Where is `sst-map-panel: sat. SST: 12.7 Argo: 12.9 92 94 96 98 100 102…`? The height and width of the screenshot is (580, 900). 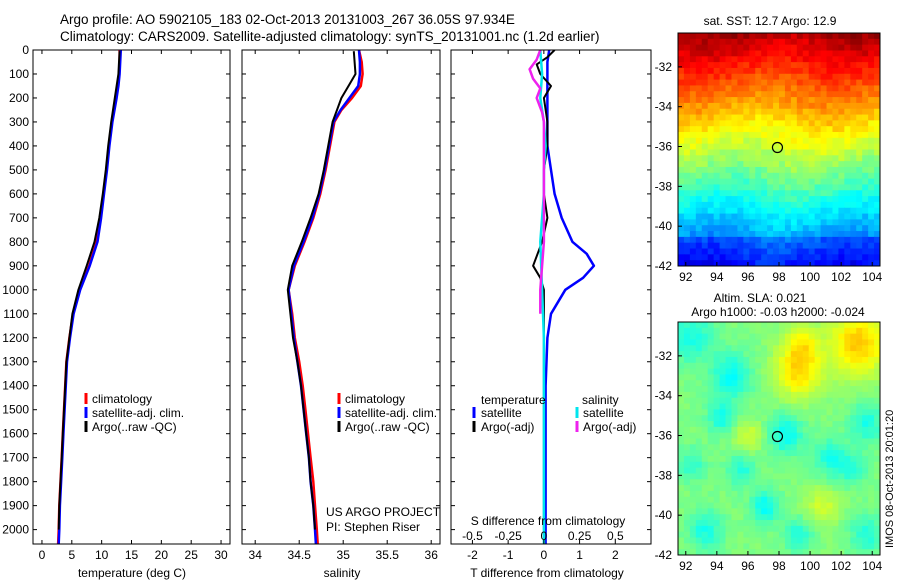 sst-map-panel: sat. SST: 12.7 Argo: 12.9 92 94 96 98 100 102… is located at coordinates (769, 149).